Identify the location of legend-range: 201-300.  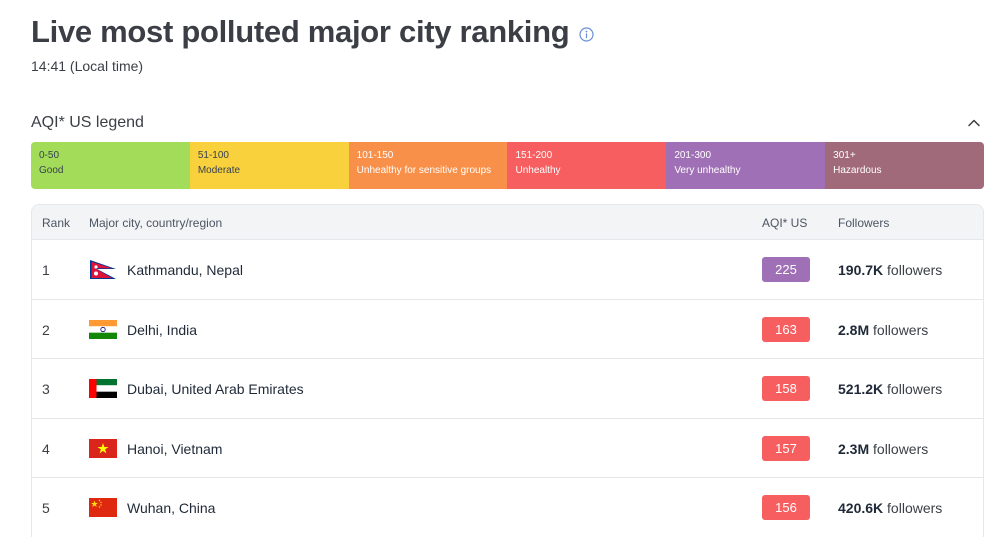
(693, 155).